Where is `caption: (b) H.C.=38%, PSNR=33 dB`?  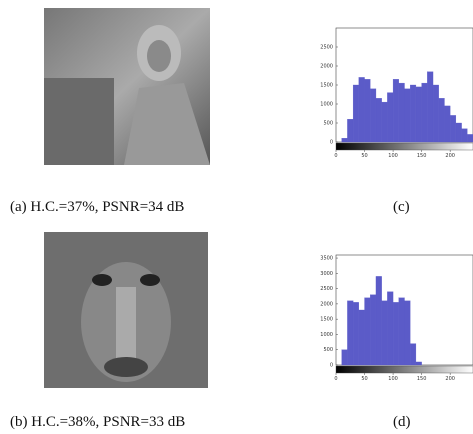 caption: (b) H.C.=38%, PSNR=33 dB is located at coordinates (98, 422).